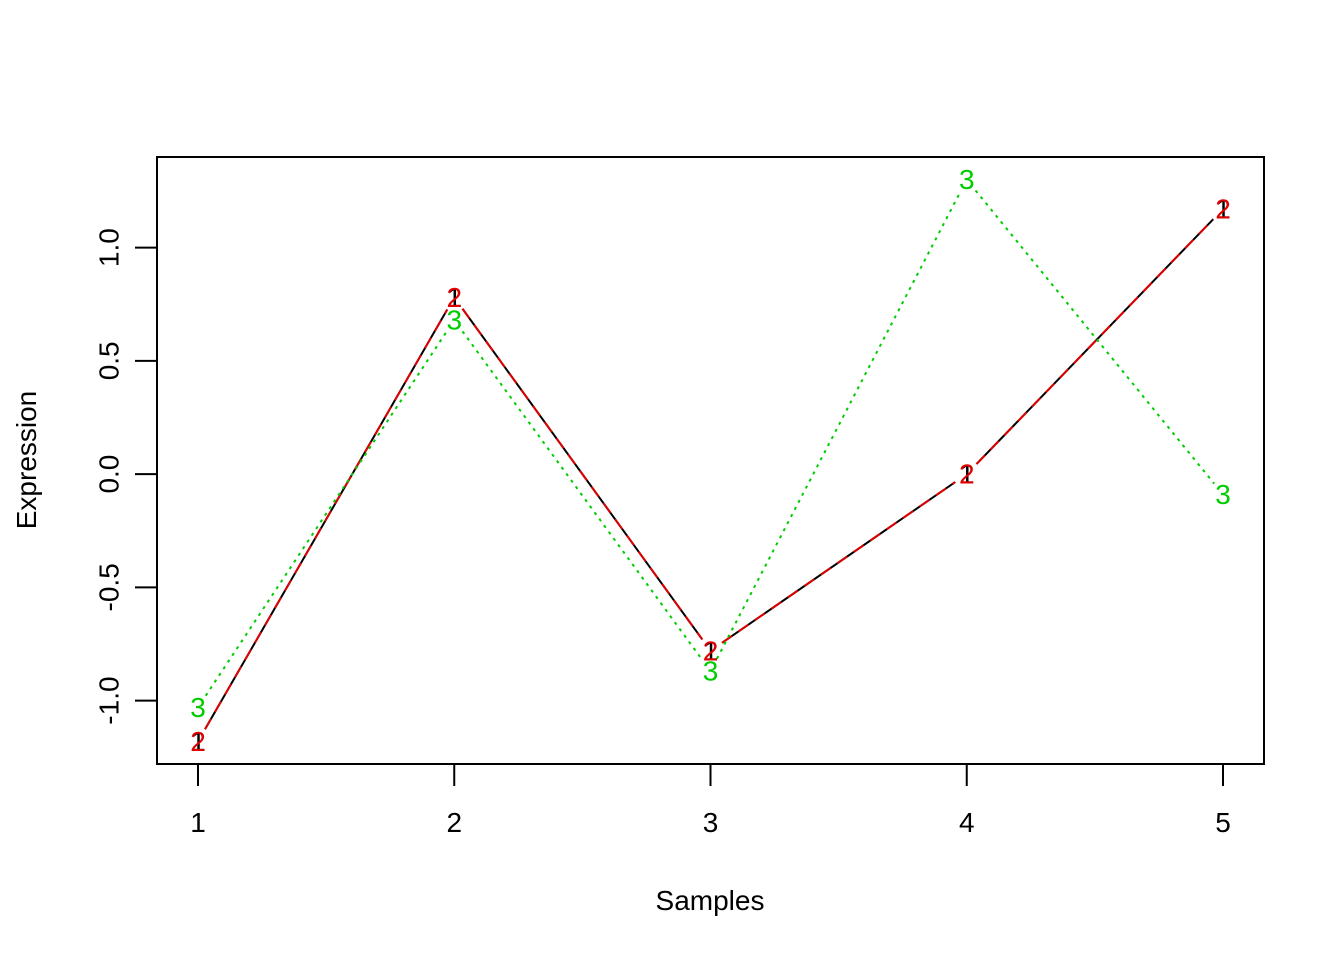  Describe the element at coordinates (454, 822) in the screenshot. I see `x-tick-label: 2` at that location.